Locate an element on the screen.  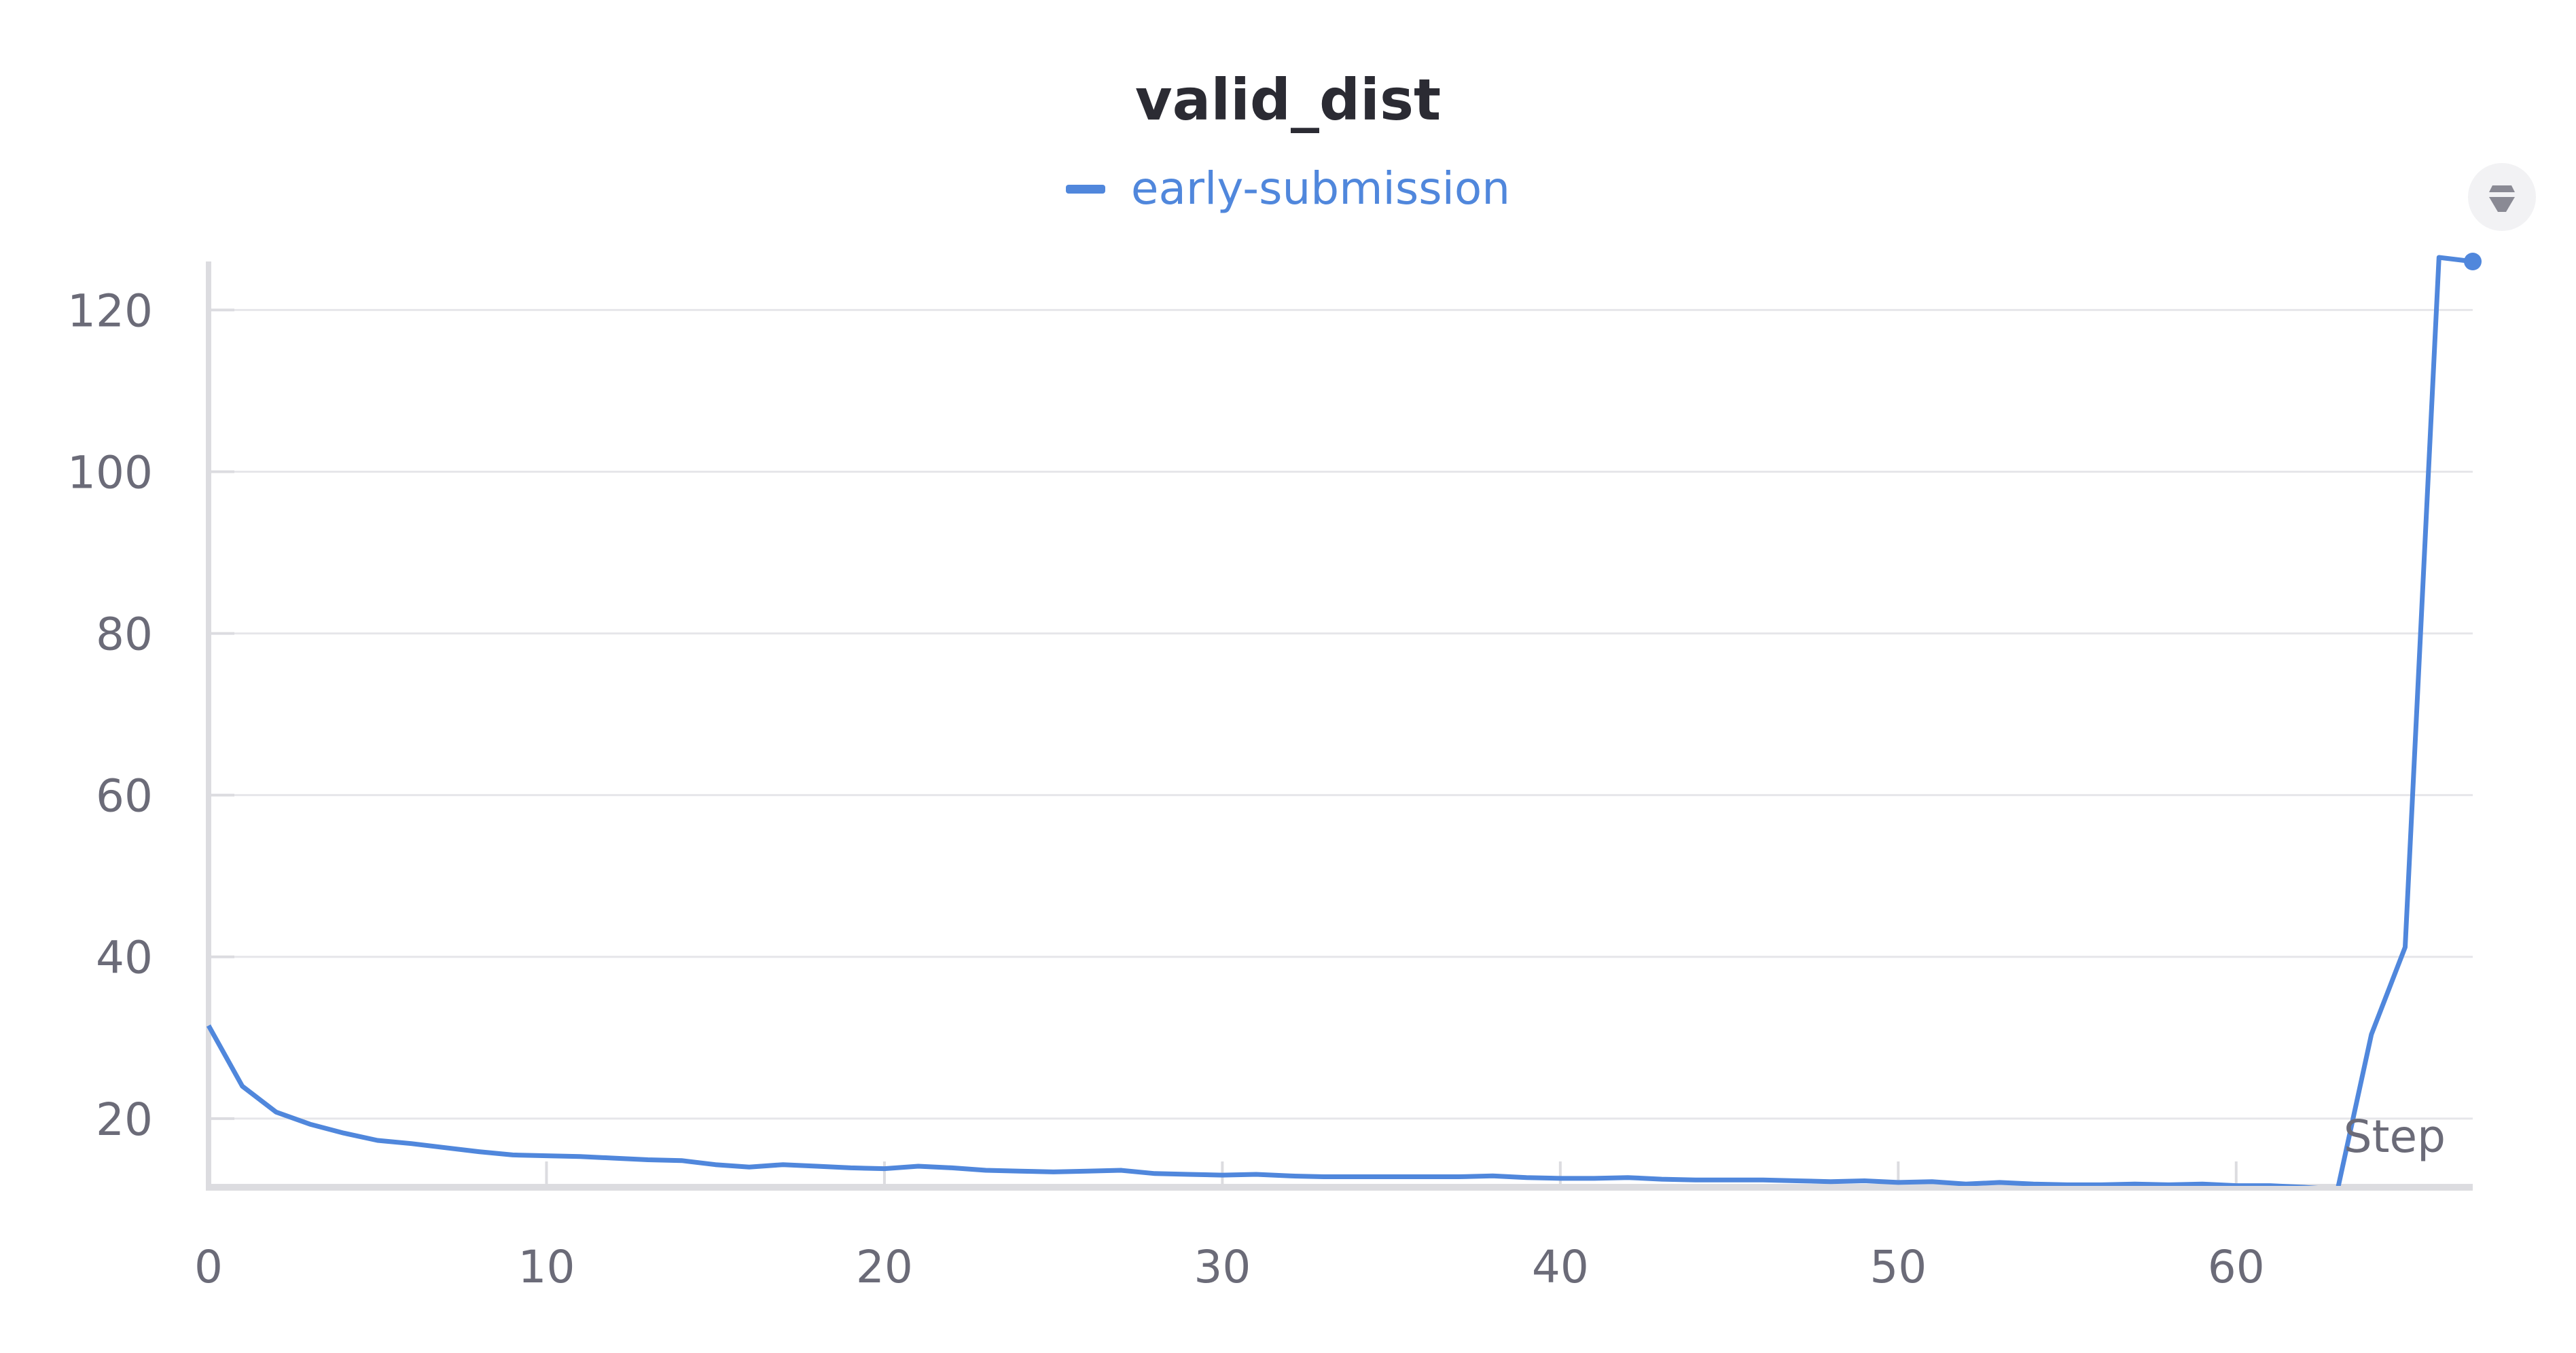
y-tick-label: 80 is located at coordinates (125, 635).